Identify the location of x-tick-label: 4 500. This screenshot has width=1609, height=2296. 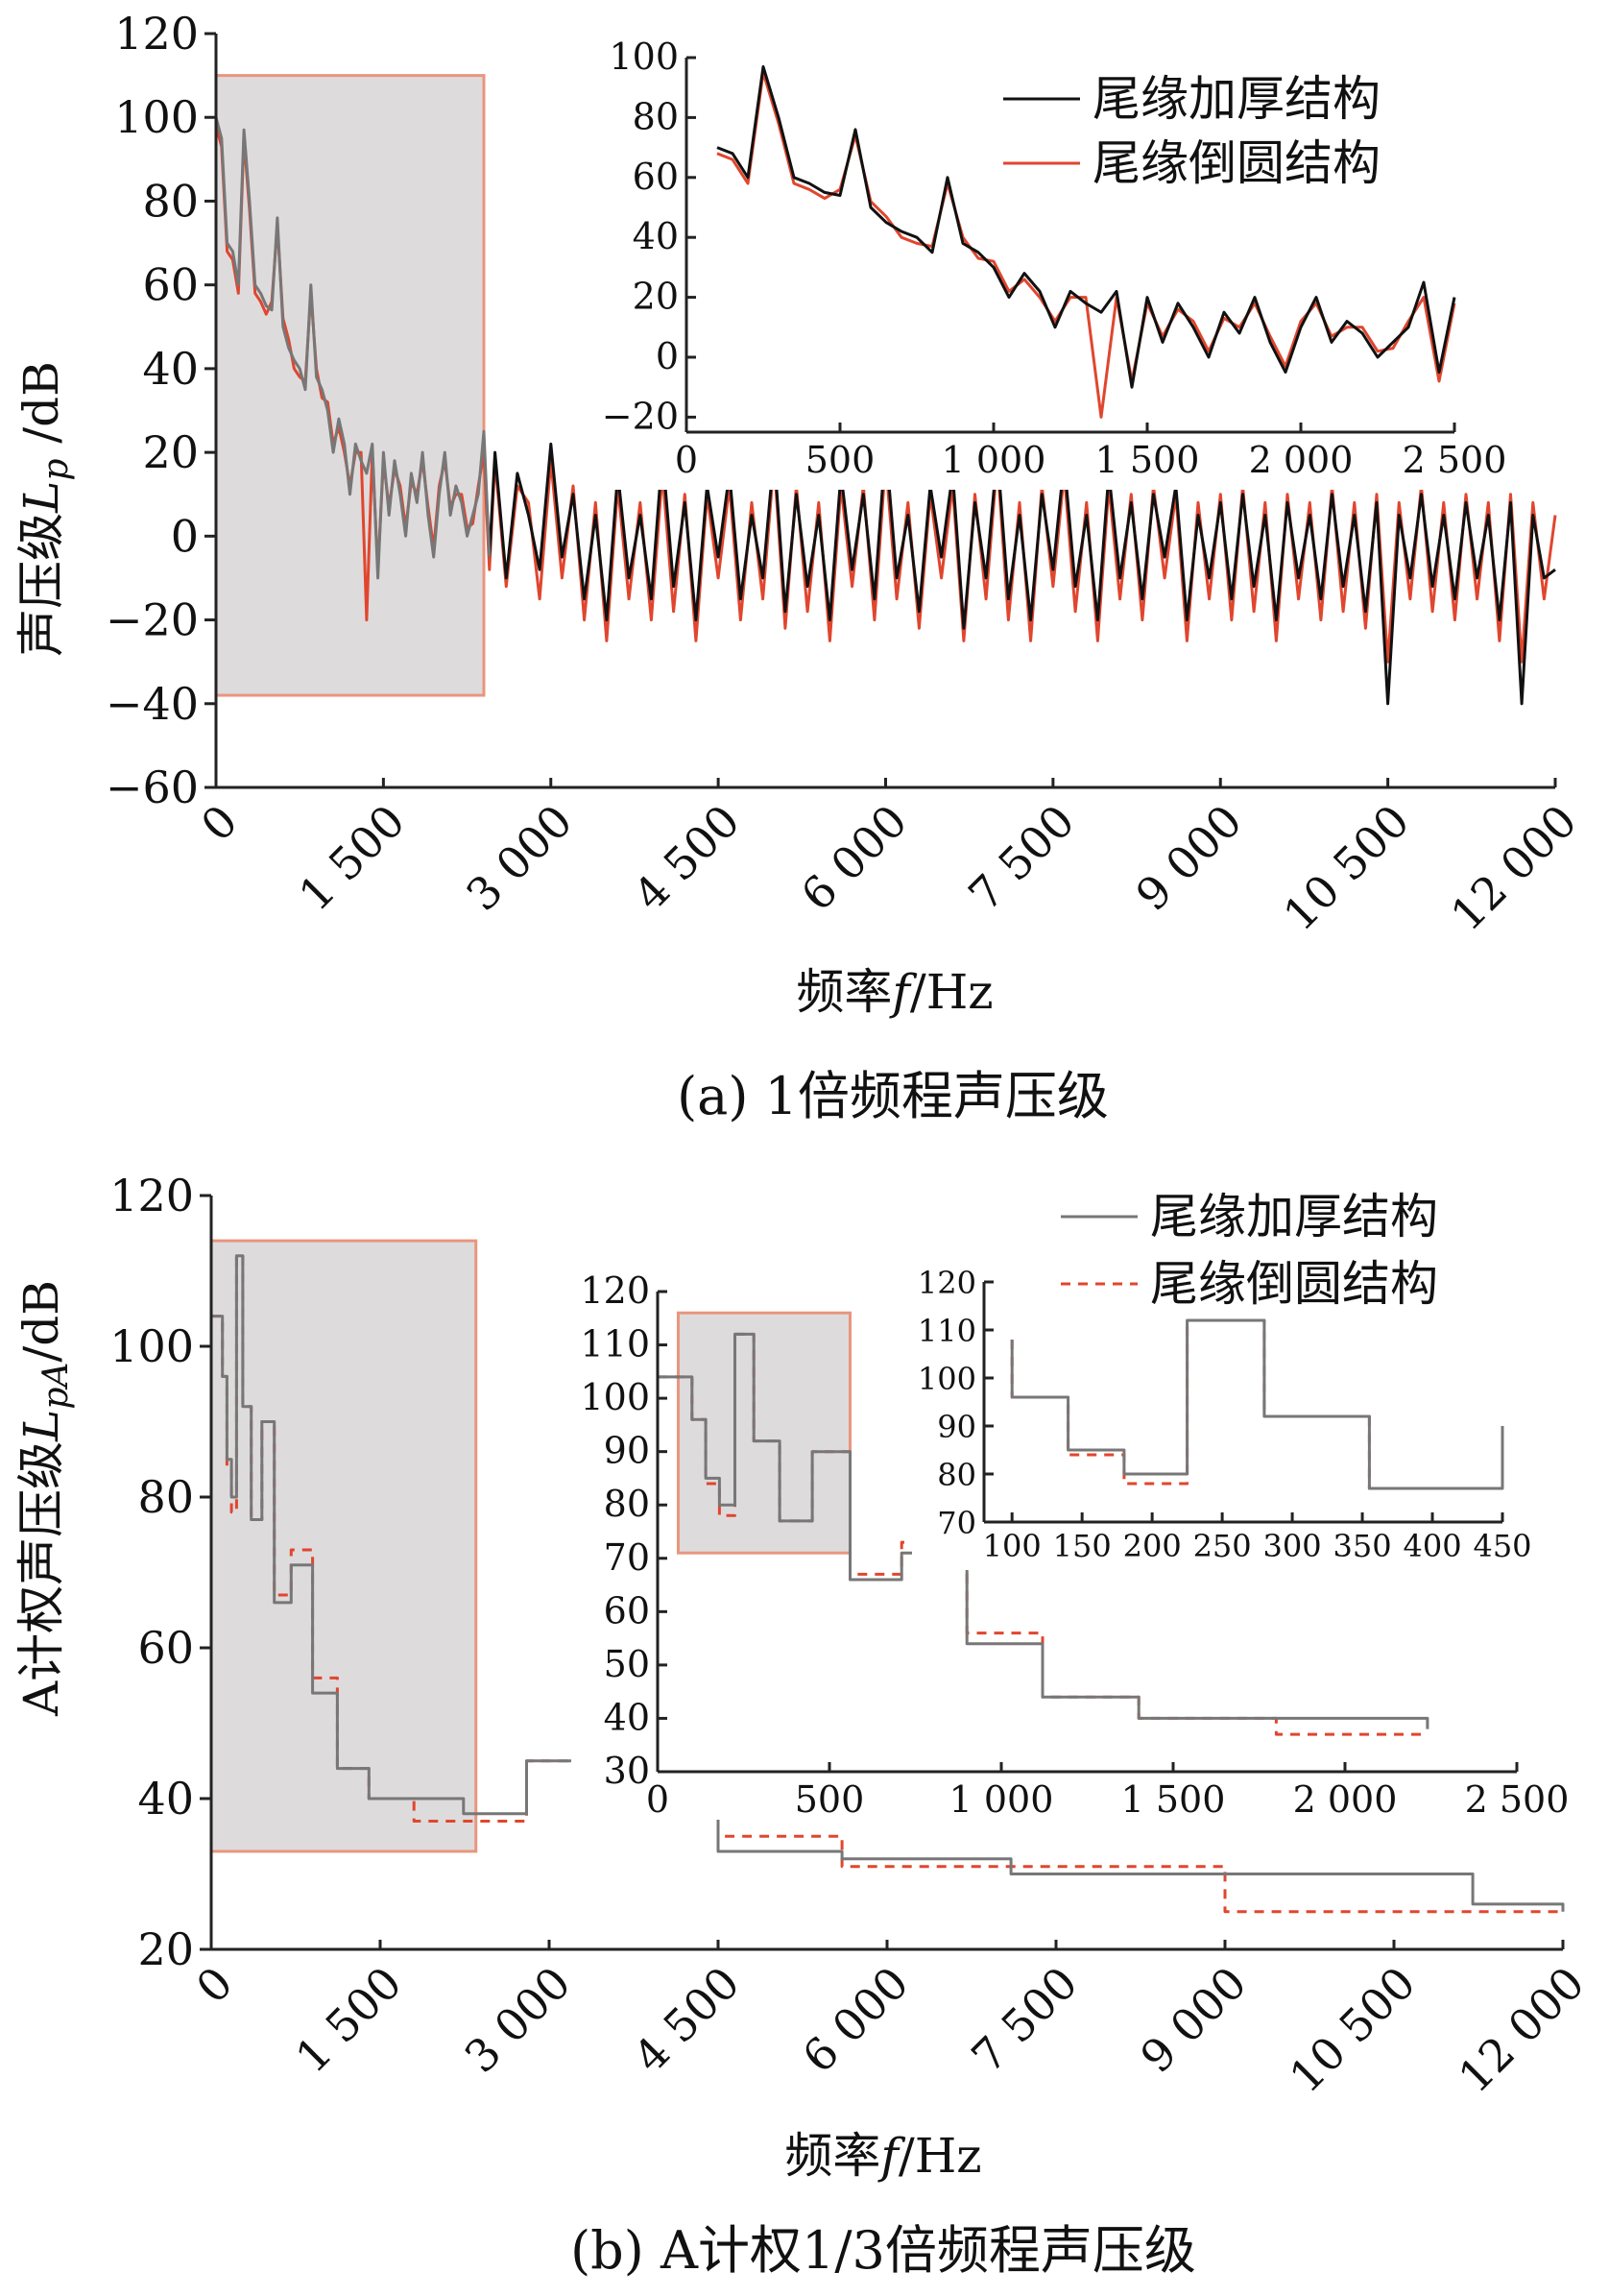
(687, 858).